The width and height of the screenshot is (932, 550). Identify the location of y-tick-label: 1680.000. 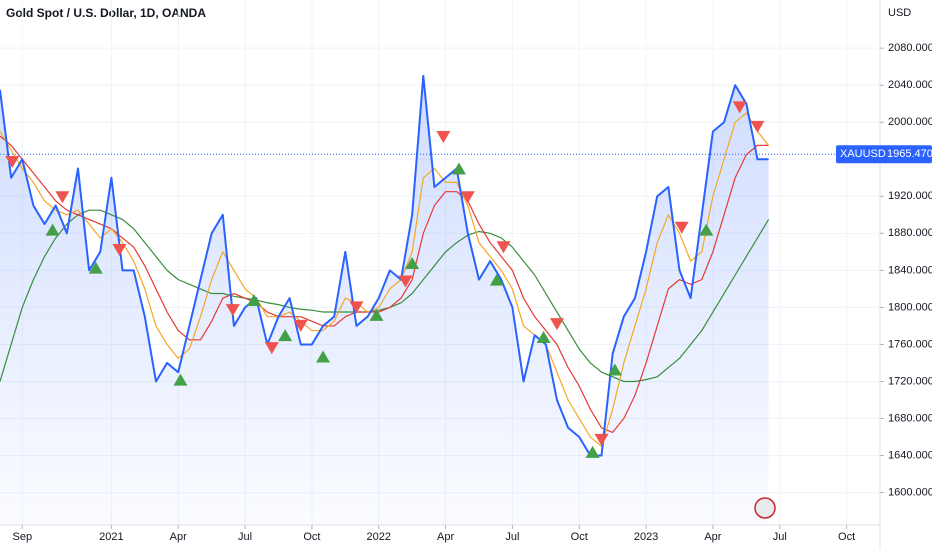
(910, 418).